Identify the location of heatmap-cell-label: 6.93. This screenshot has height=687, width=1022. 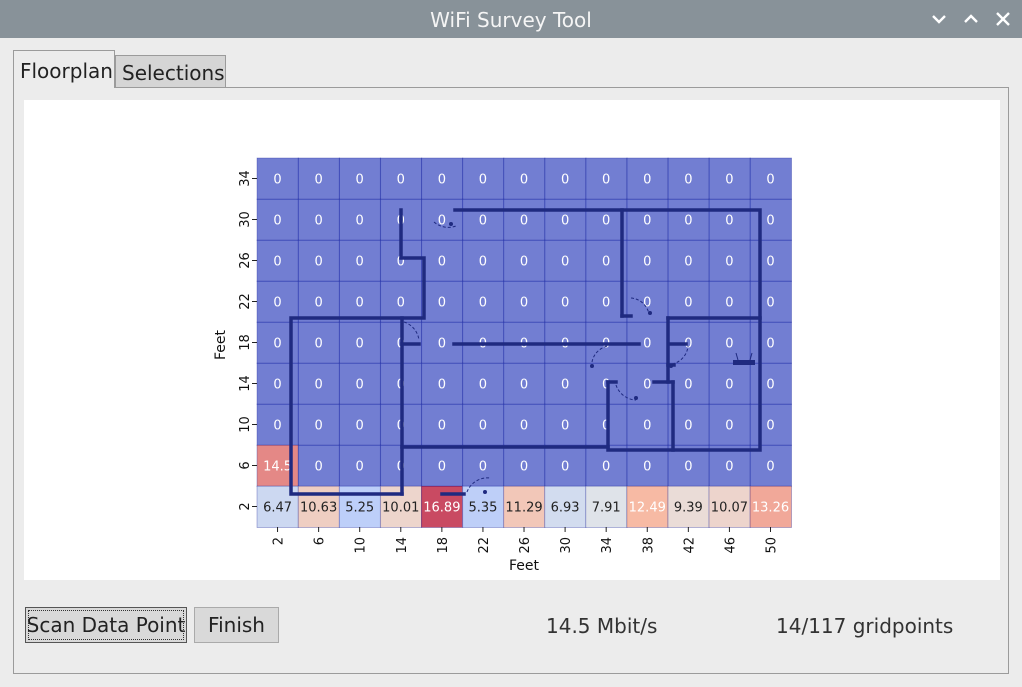
(565, 508).